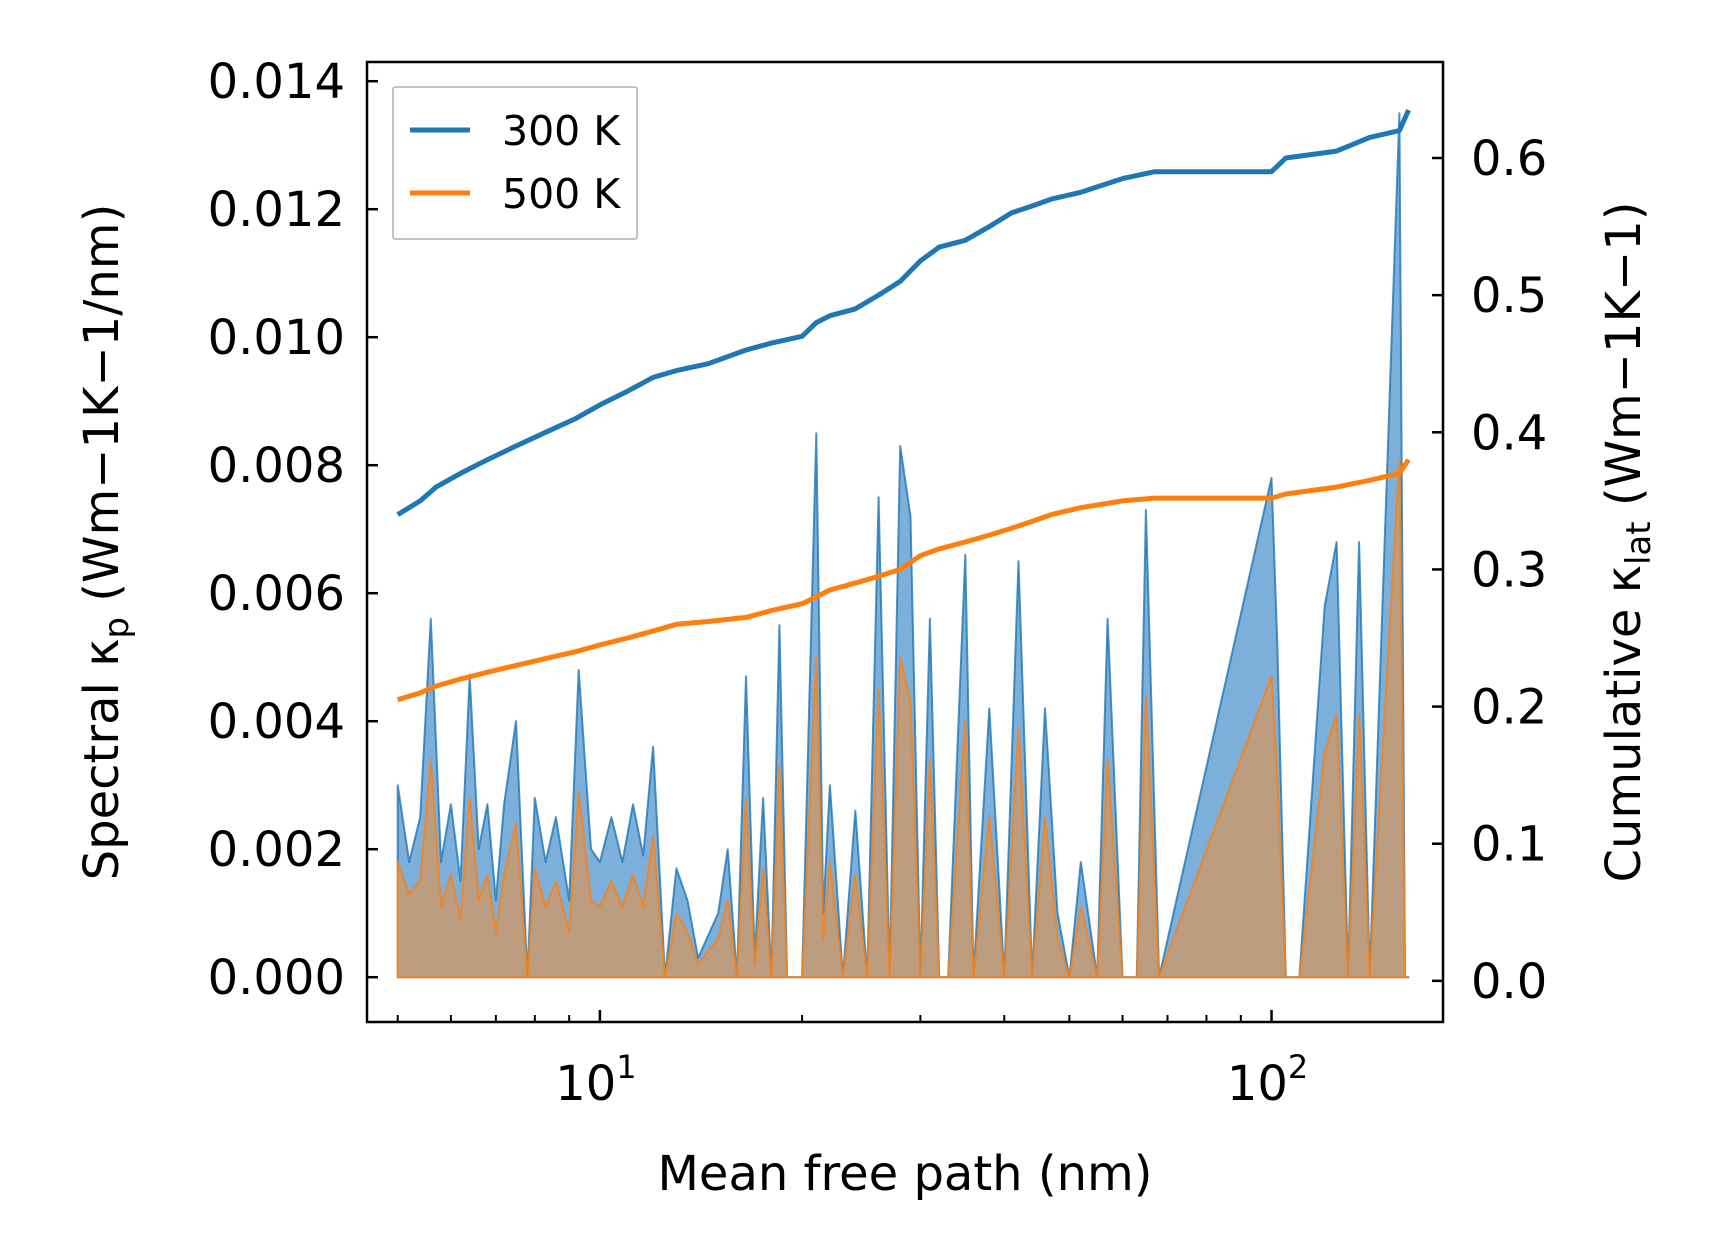 This screenshot has height=1256, width=1716. Describe the element at coordinates (1509, 982) in the screenshot. I see `right-y-tick-label: 0.0` at that location.